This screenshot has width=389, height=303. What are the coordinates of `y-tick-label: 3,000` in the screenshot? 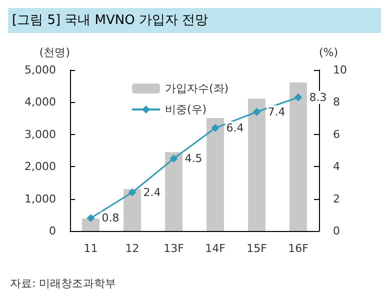 It's located at (40, 134).